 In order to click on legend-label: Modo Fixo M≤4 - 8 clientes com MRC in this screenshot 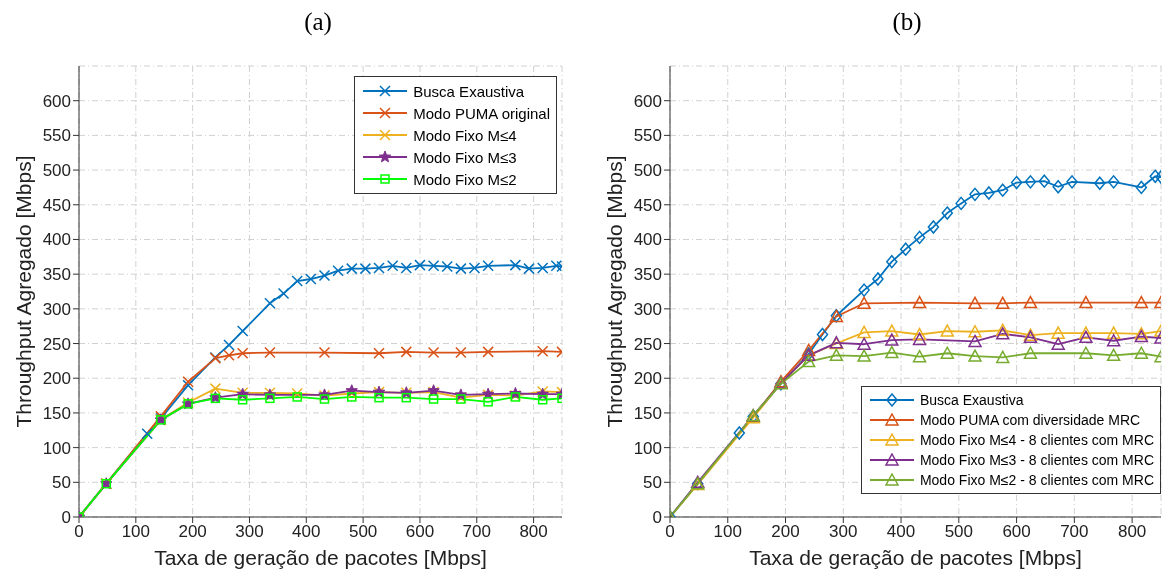, I will do `click(1036, 440)`.